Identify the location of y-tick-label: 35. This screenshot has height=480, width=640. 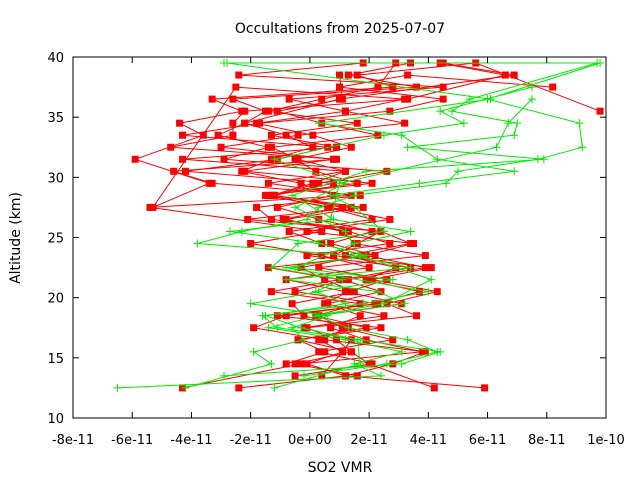
(55, 118).